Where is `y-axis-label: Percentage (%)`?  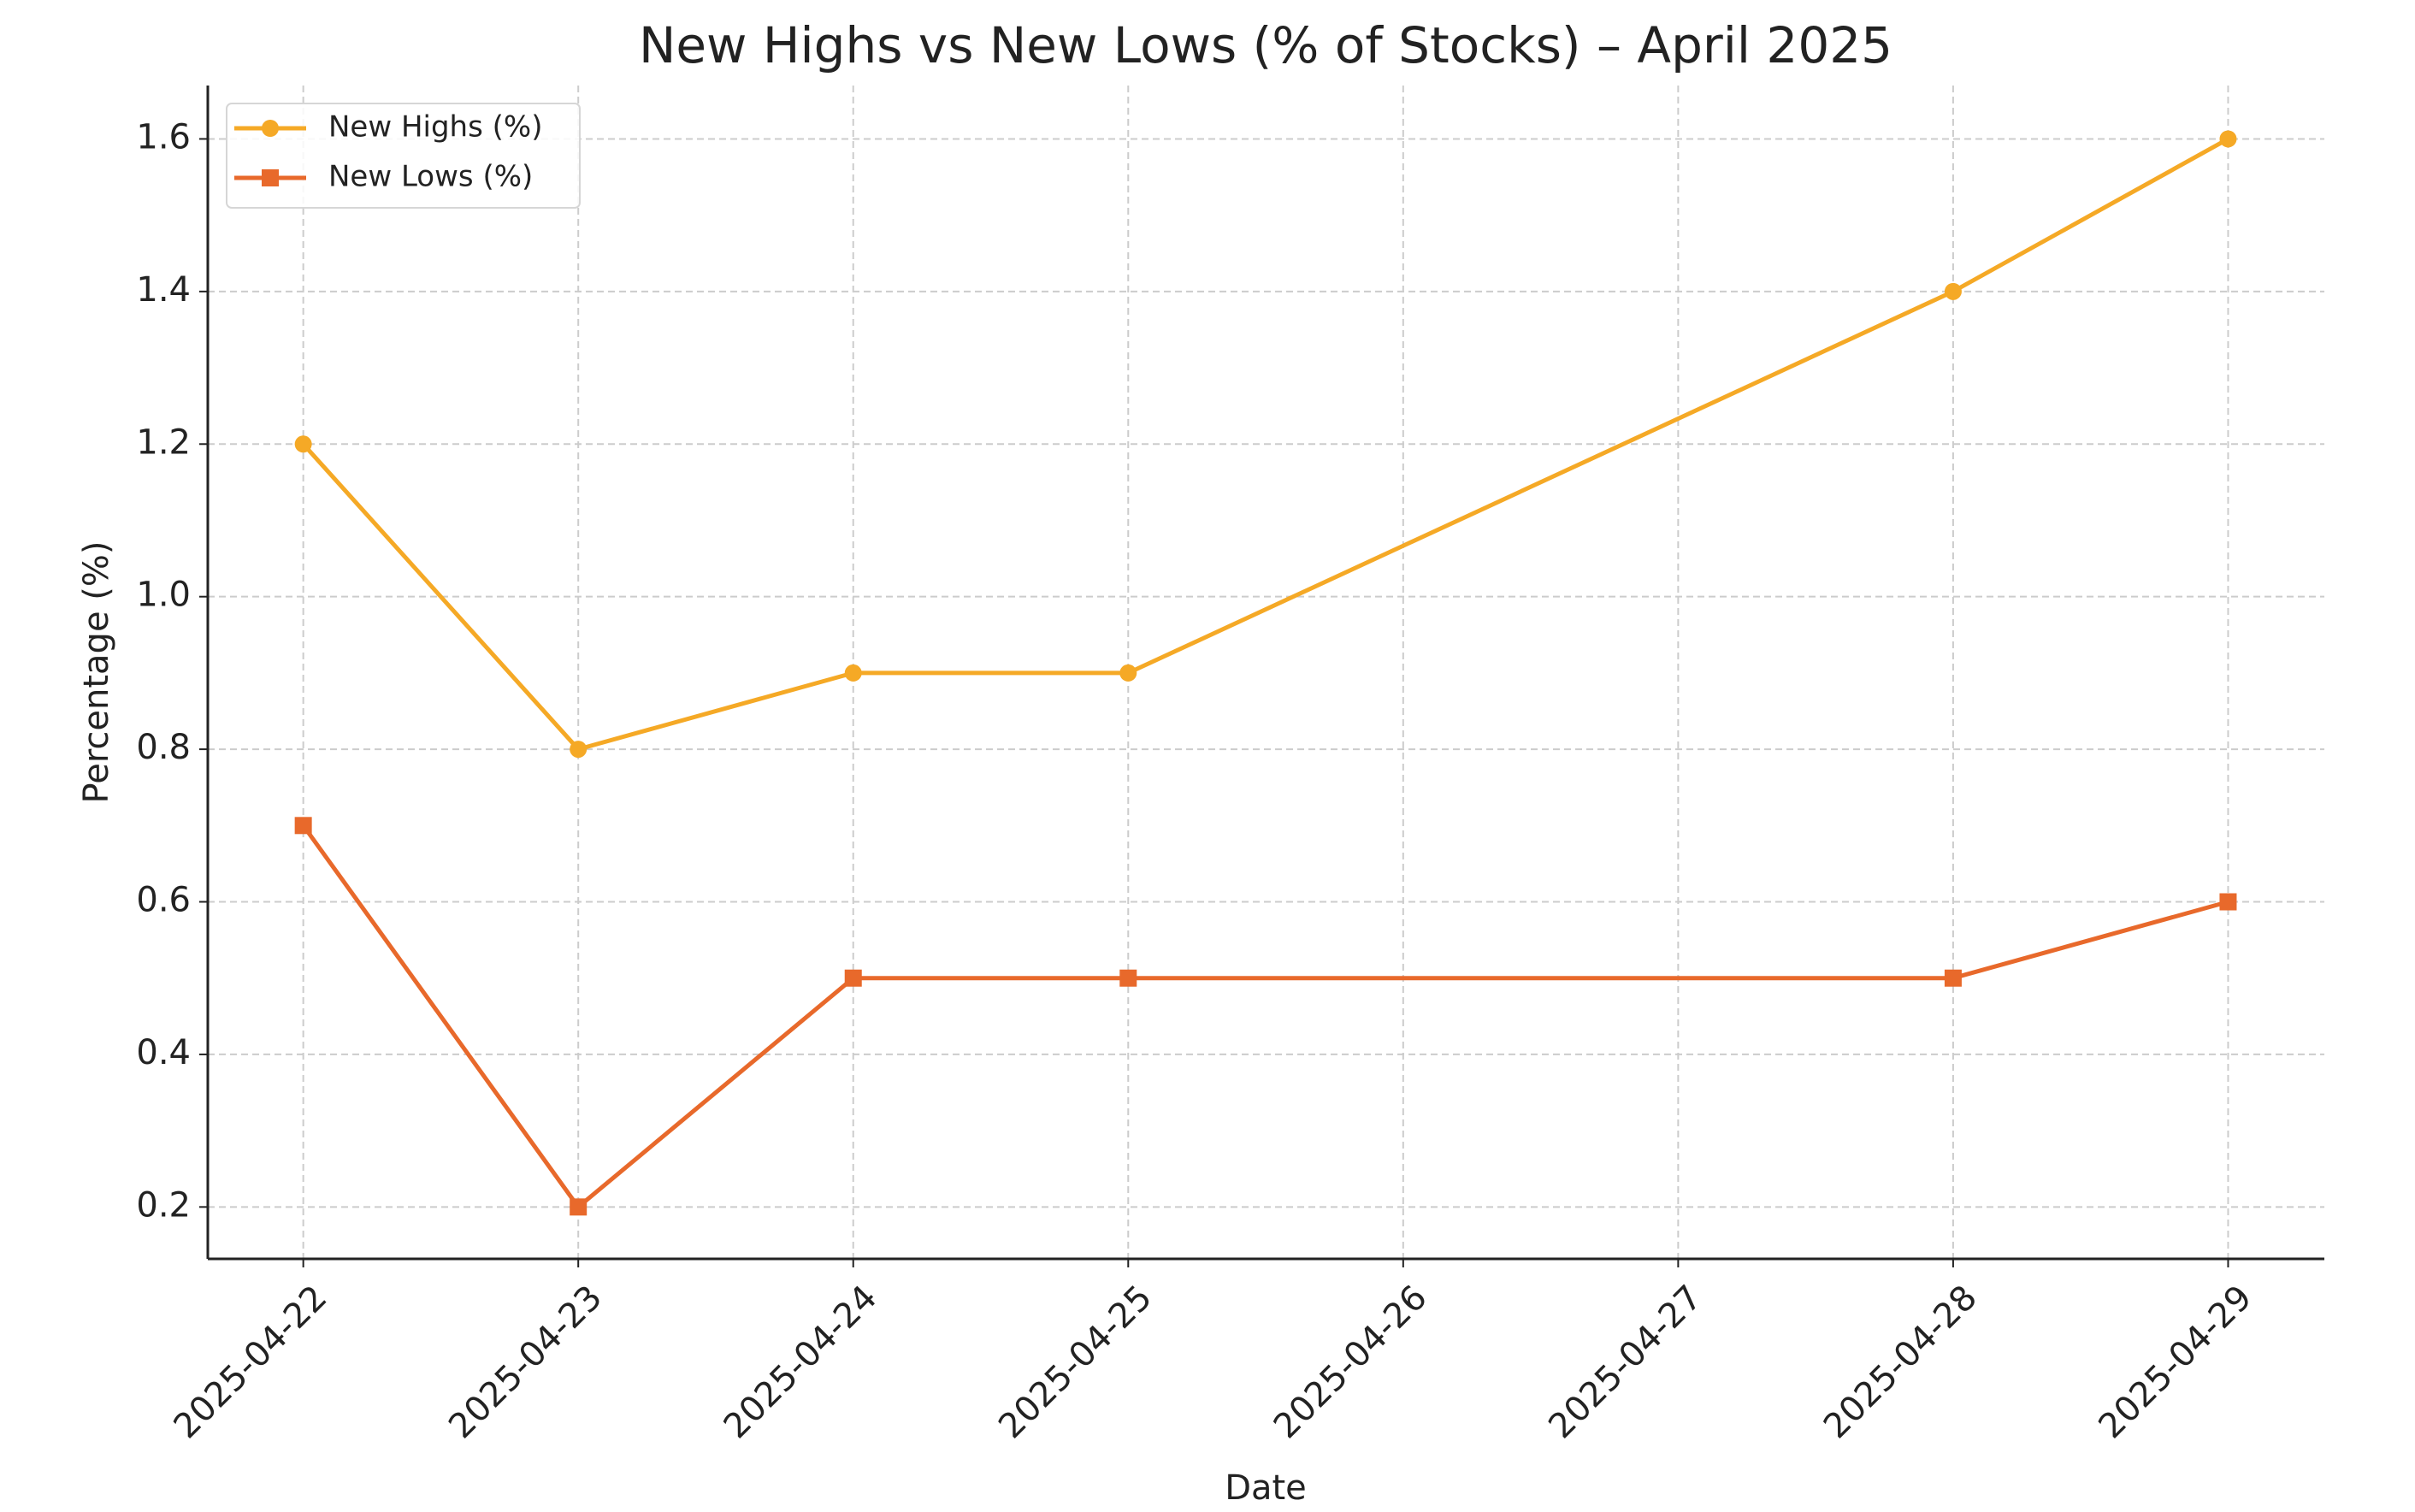 y-axis-label: Percentage (%) is located at coordinates (96, 672).